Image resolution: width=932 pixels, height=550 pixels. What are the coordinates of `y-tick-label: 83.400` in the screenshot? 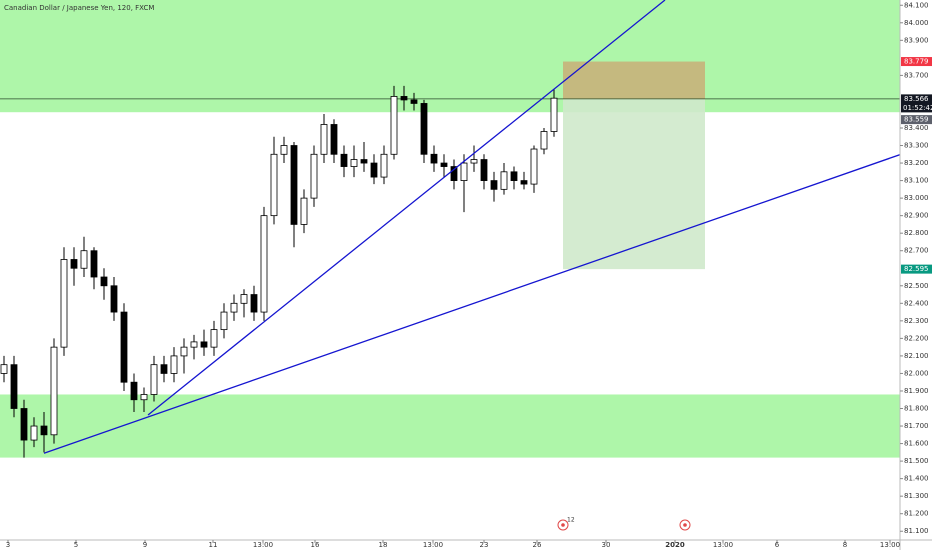 It's located at (916, 128).